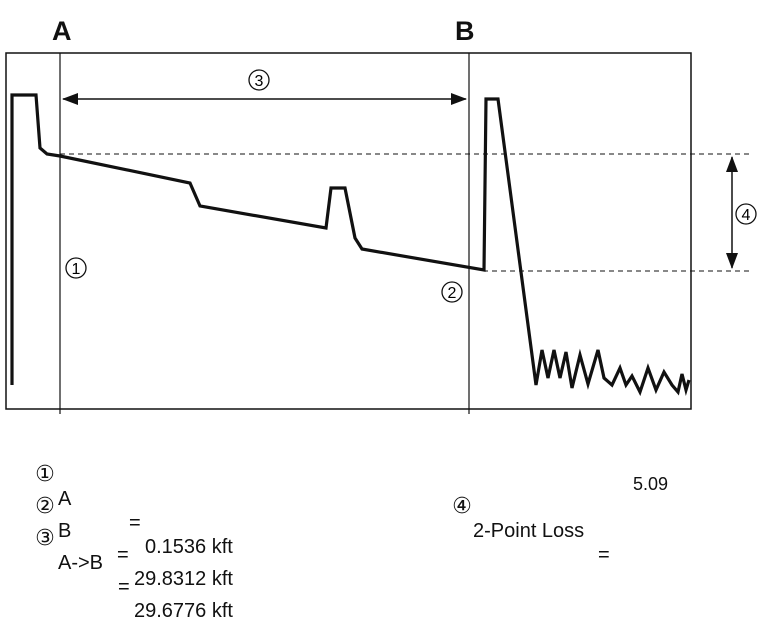  I want to click on legend-loss-name: 2-Point Loss, so click(529, 531).